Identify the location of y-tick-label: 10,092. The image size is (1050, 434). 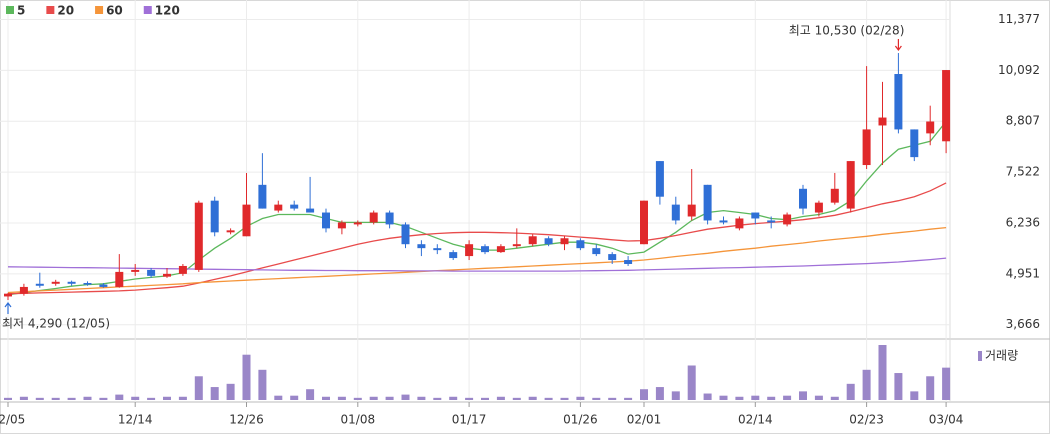
(1019, 70).